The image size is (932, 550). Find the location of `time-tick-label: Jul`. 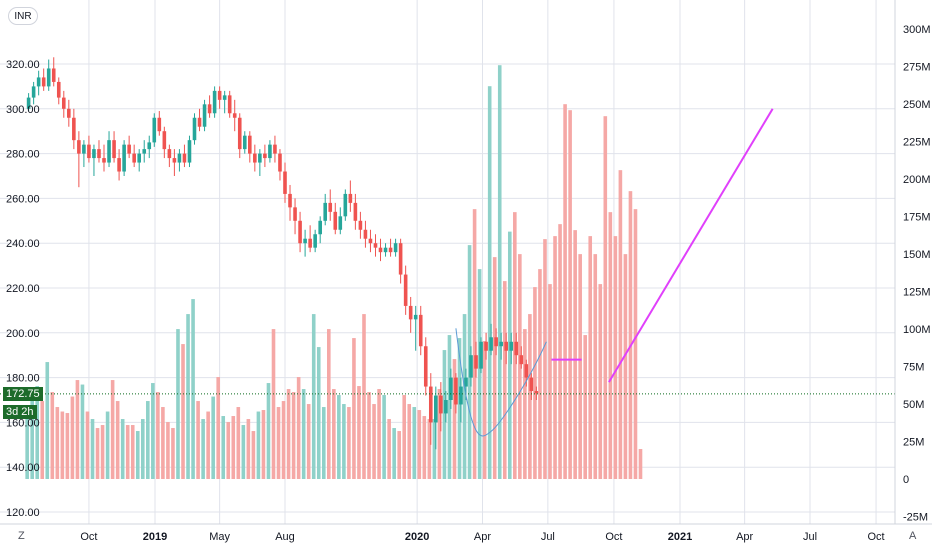

time-tick-label: Jul is located at coordinates (548, 537).